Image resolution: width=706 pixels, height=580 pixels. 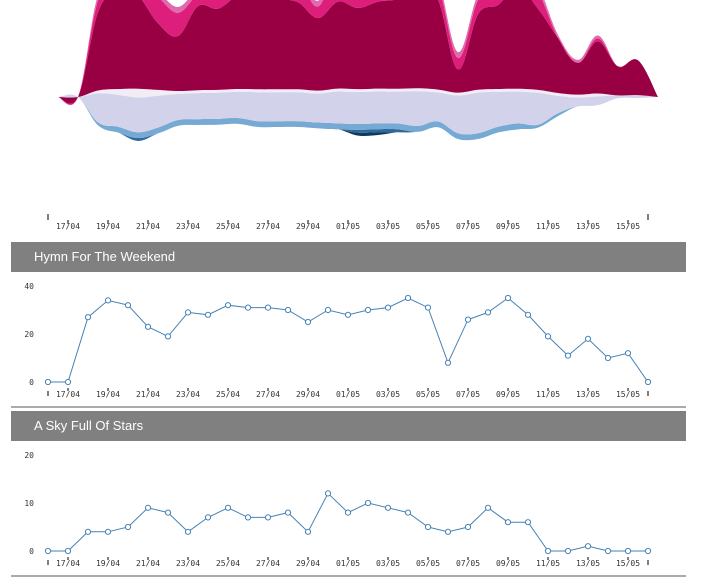 I want to click on x-tick-label: 23/04, so click(x=188, y=563).